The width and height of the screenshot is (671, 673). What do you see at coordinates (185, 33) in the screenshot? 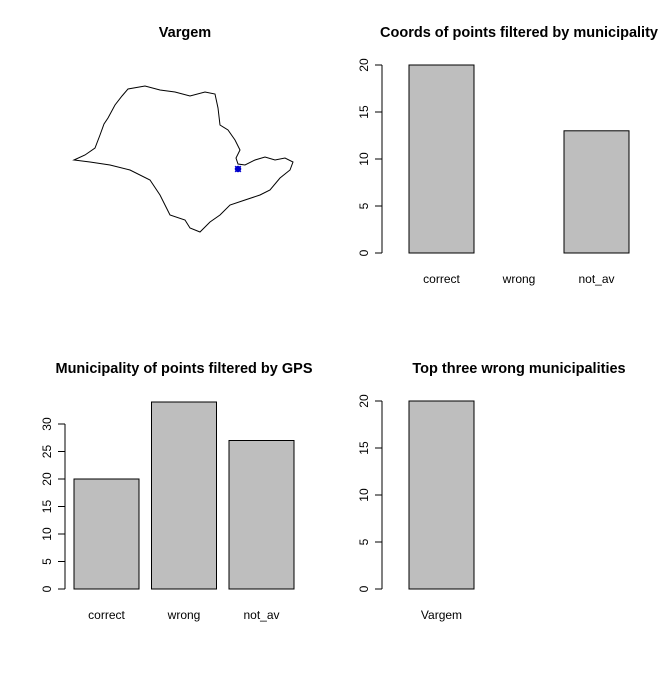
I see `chart-title: Vargem` at bounding box center [185, 33].